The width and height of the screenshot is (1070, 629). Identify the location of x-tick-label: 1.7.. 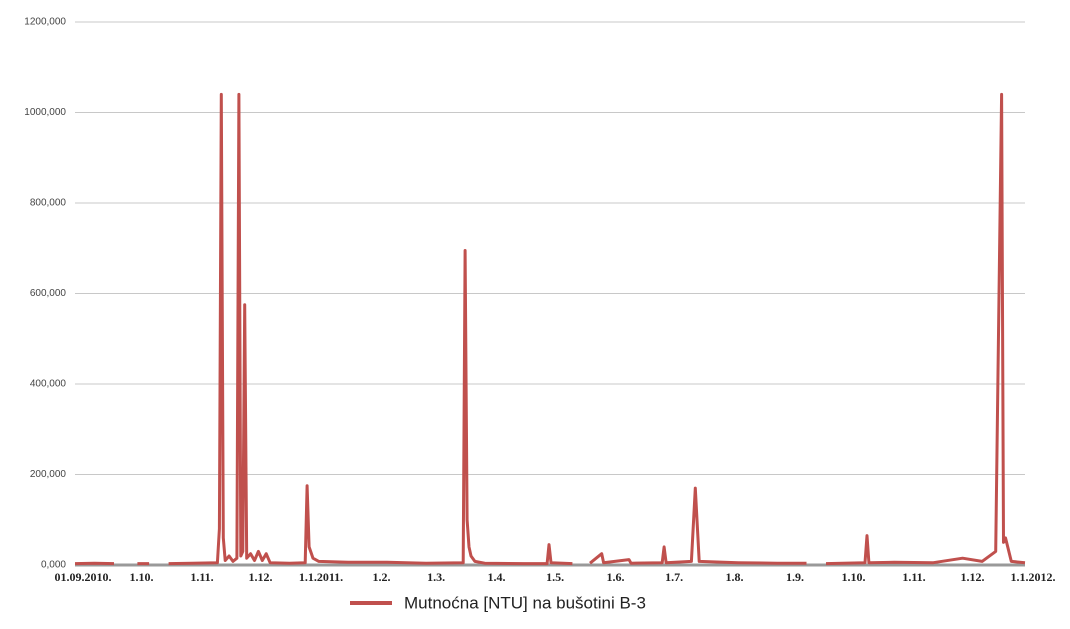
(674, 577).